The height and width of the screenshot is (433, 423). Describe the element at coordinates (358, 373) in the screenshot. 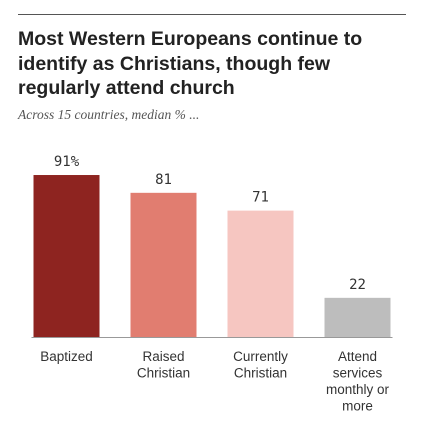

I see `category-label-line: services` at that location.